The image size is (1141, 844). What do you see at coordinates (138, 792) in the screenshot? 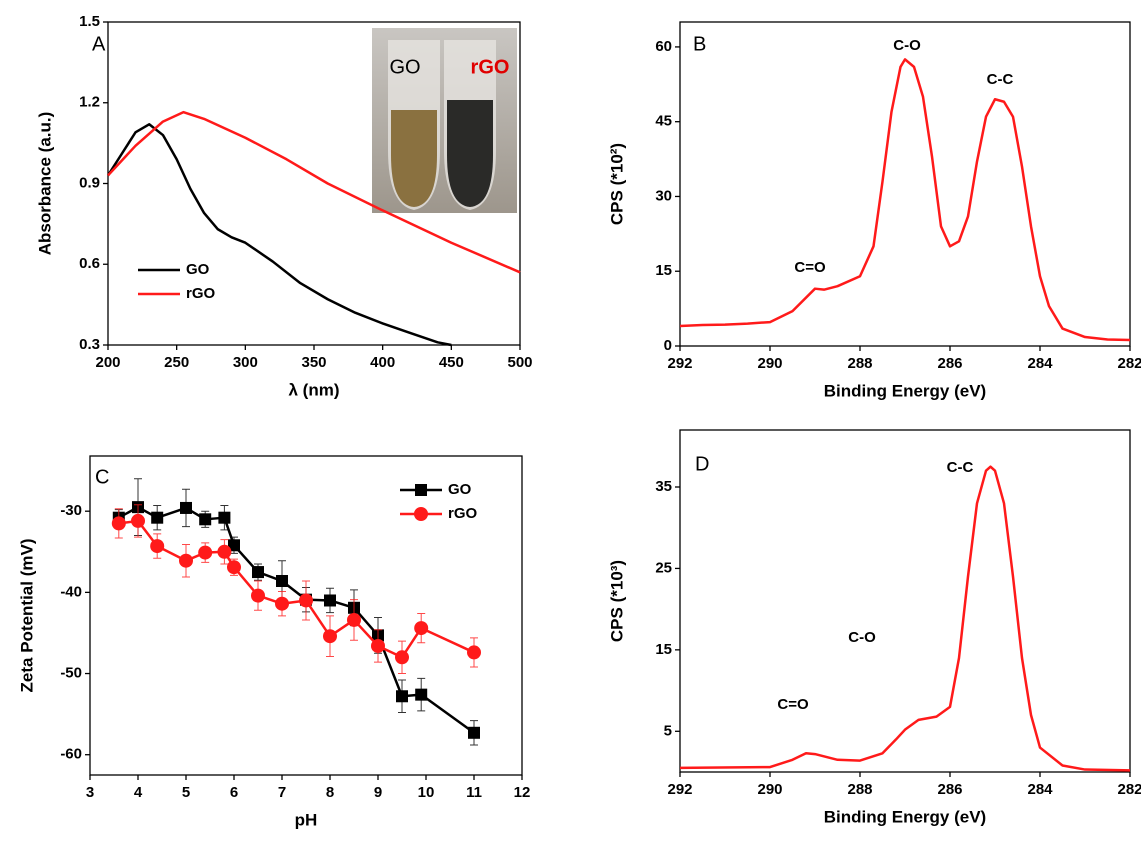
I see `x-tick-label: 4` at bounding box center [138, 792].